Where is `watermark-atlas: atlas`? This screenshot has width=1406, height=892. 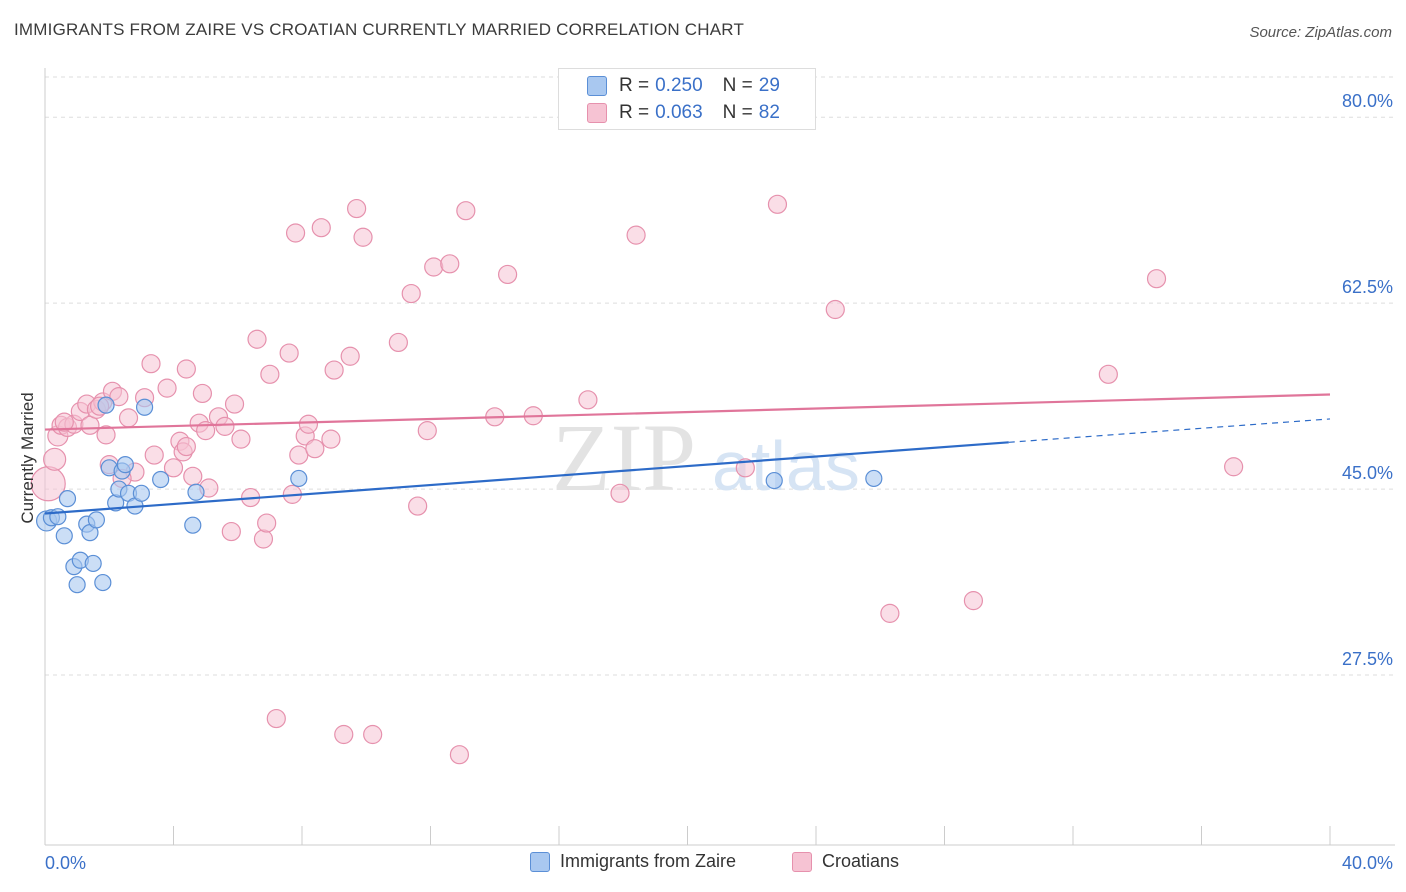 watermark-atlas: atlas is located at coordinates (786, 466).